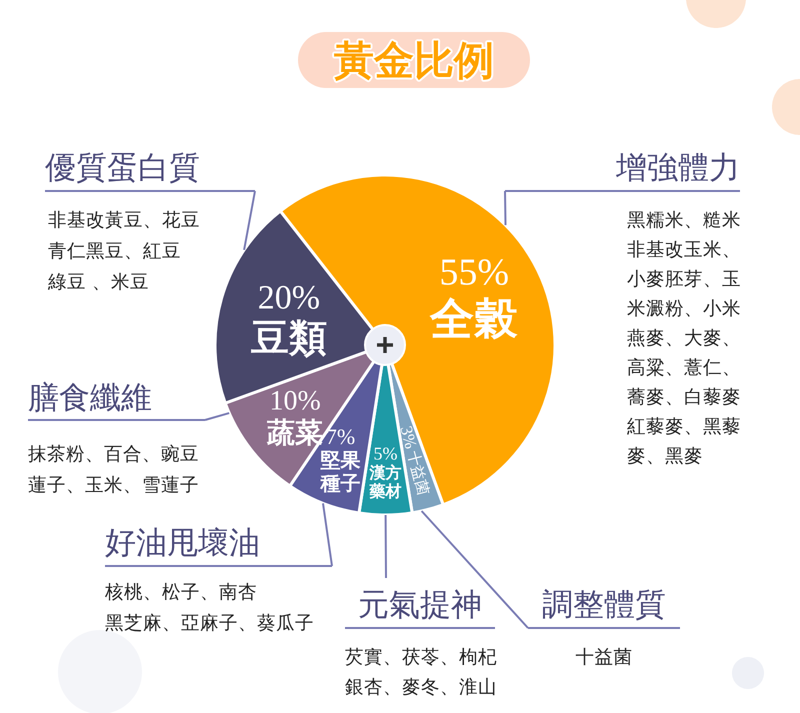  Describe the element at coordinates (341, 436) in the screenshot. I see `data-label: 7%` at that location.